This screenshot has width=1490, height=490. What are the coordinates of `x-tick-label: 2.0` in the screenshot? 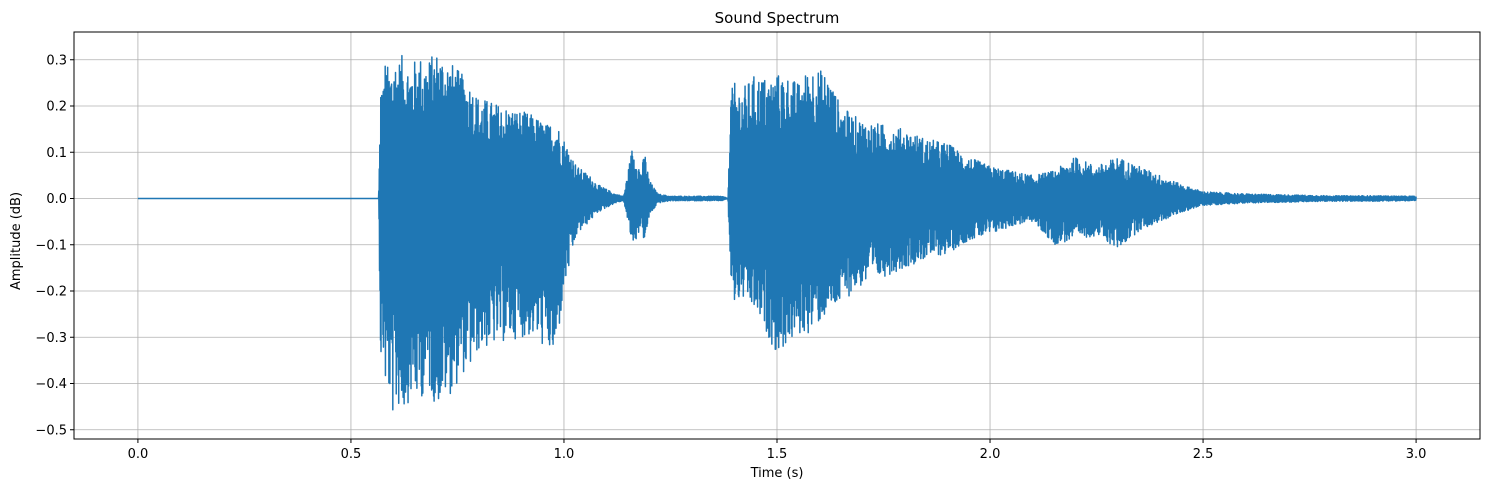 It's located at (990, 454).